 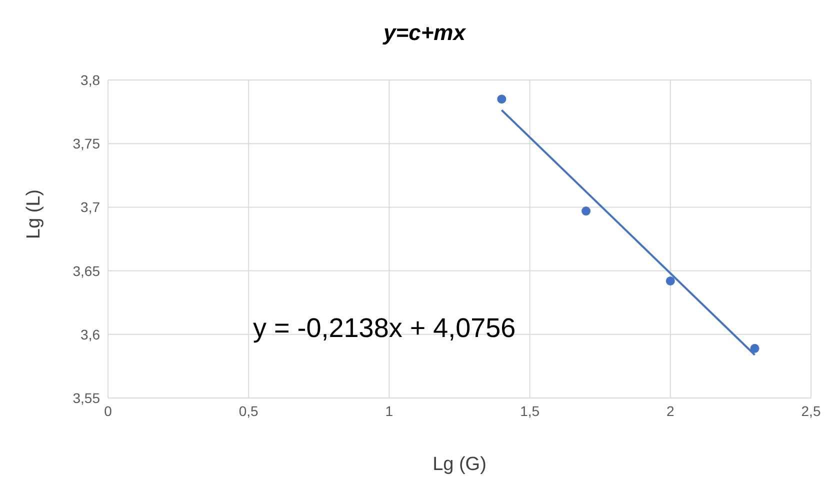 What do you see at coordinates (459, 464) in the screenshot?
I see `x-axis-title: Lg (G)` at bounding box center [459, 464].